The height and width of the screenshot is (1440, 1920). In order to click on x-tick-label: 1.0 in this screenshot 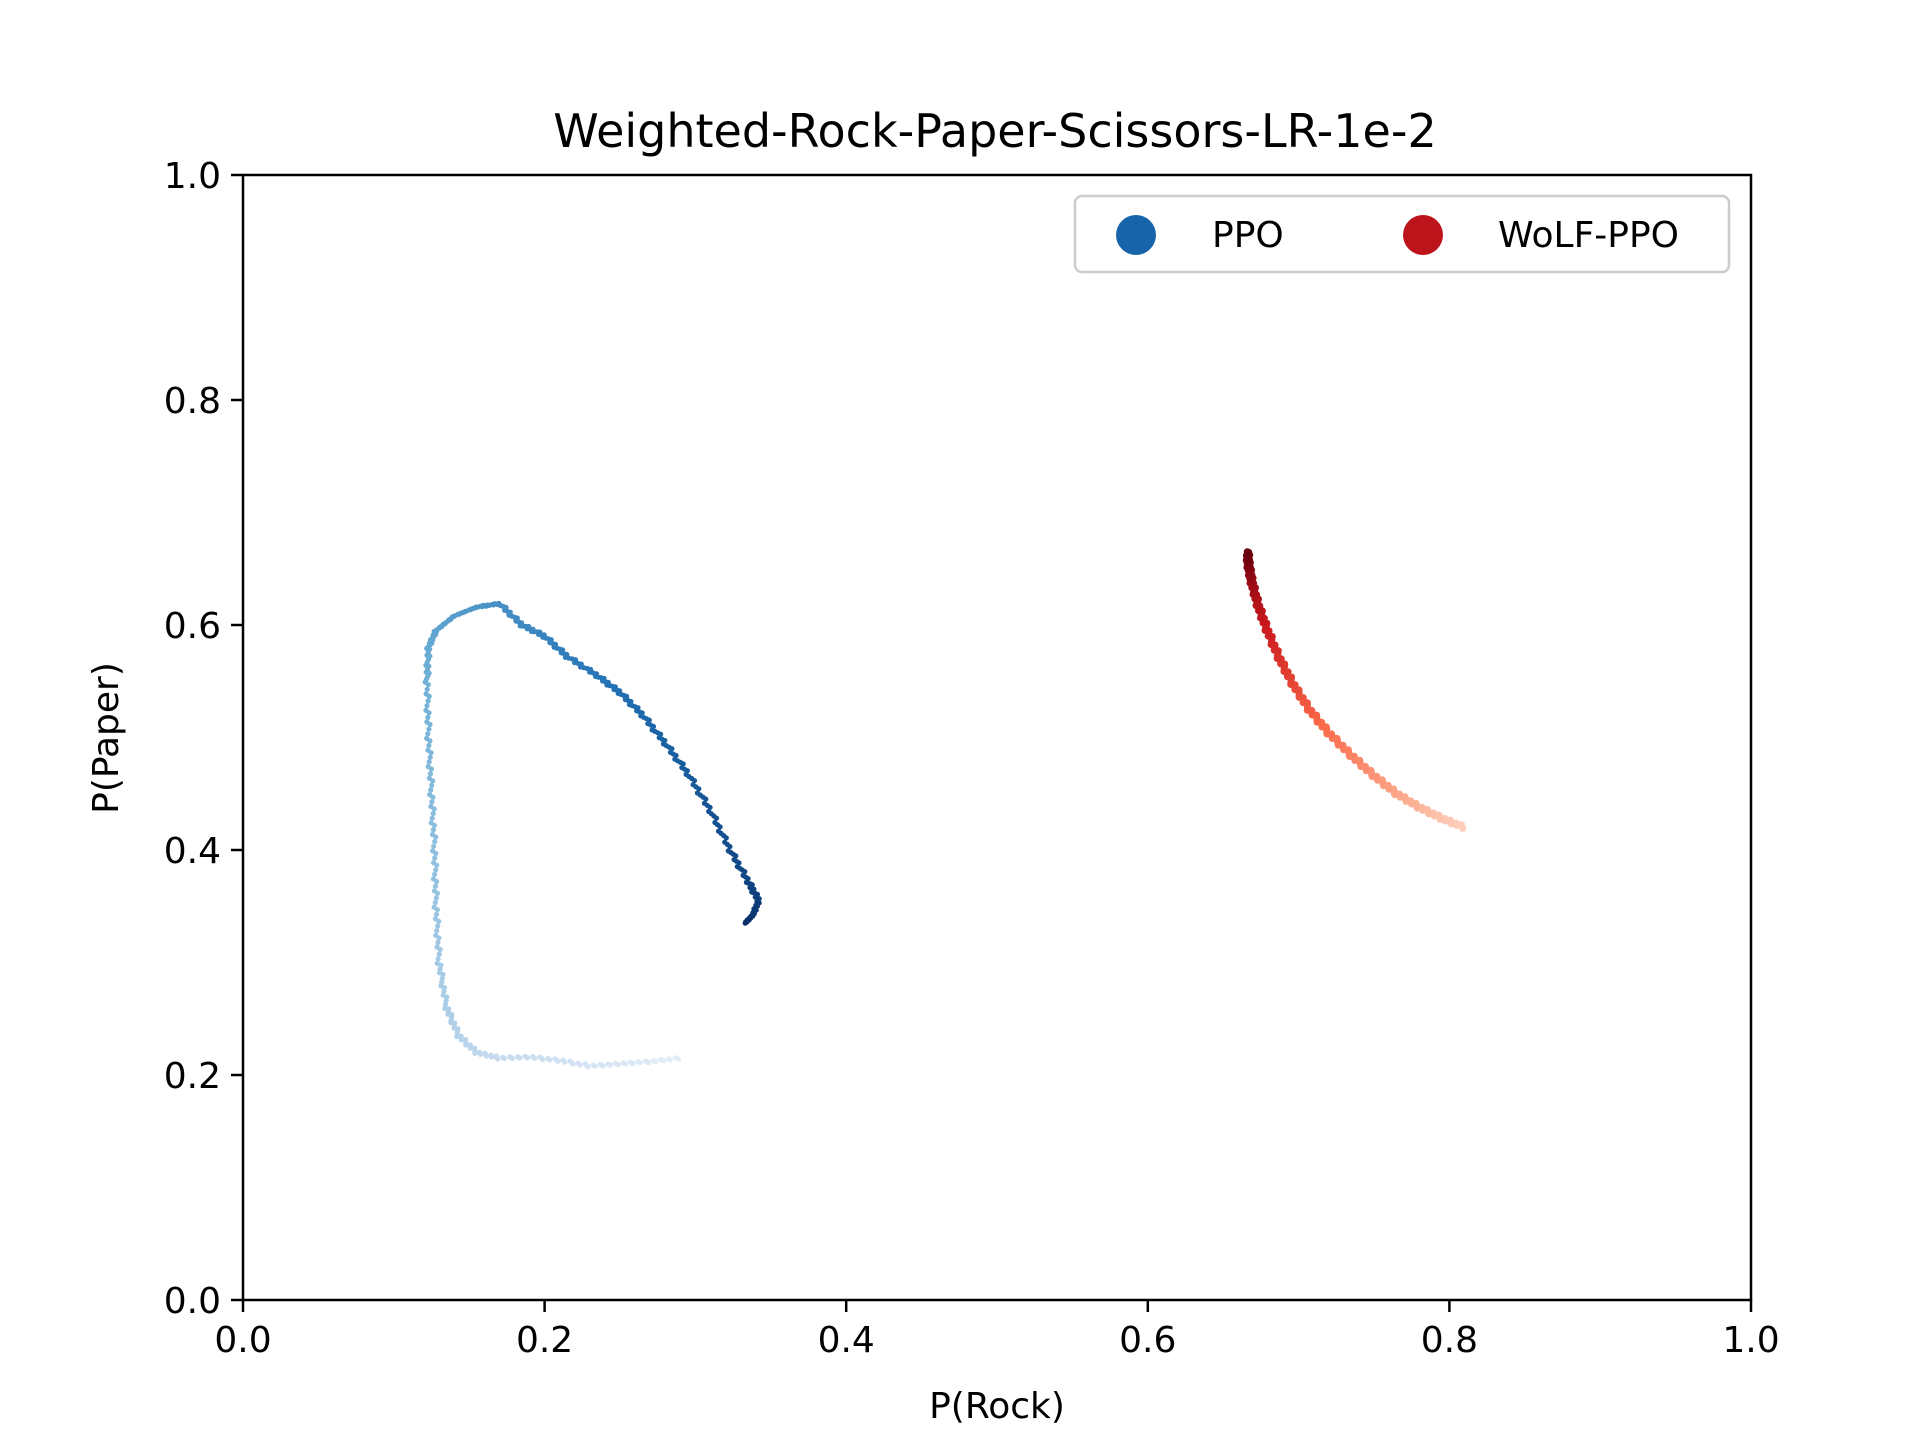, I will do `click(1750, 1340)`.